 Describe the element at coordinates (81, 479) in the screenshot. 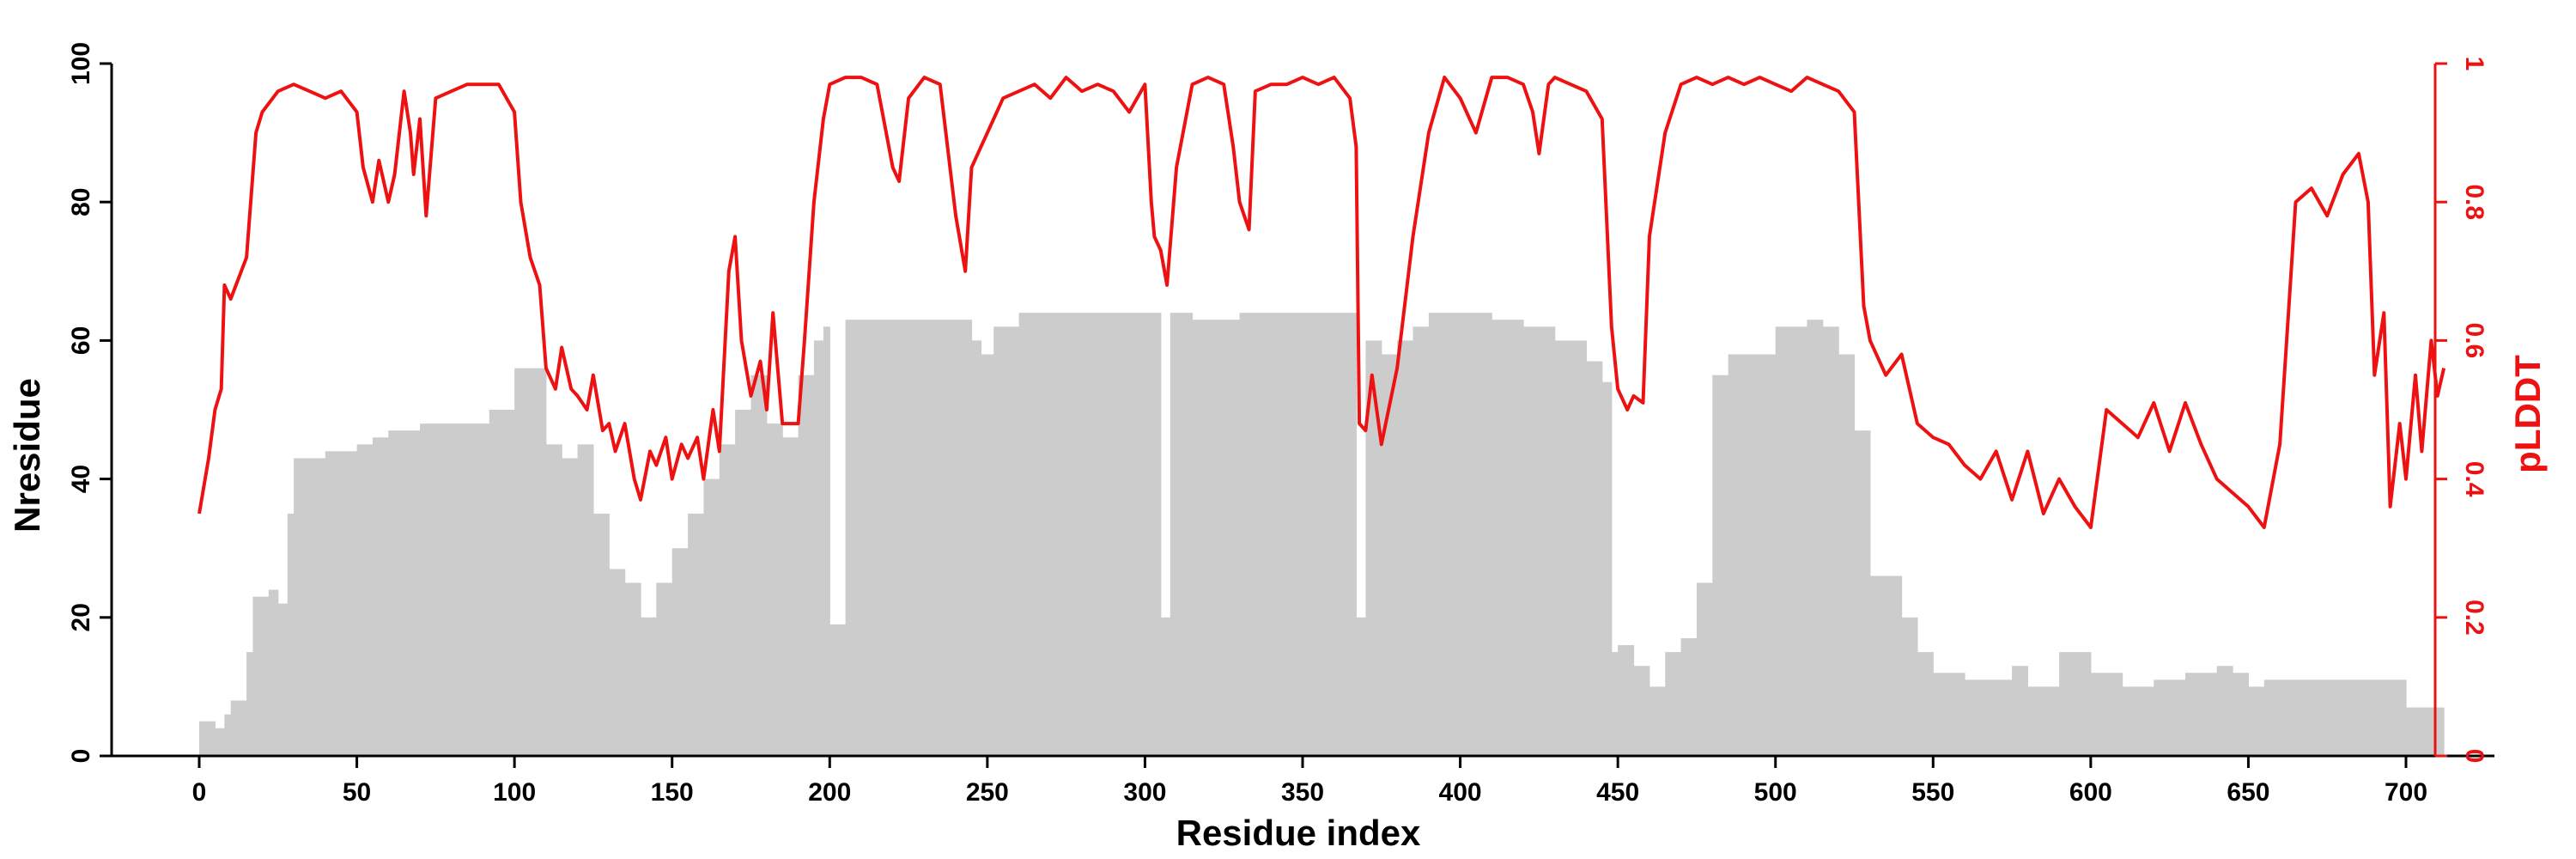

I see `y-tick-label: 40` at that location.